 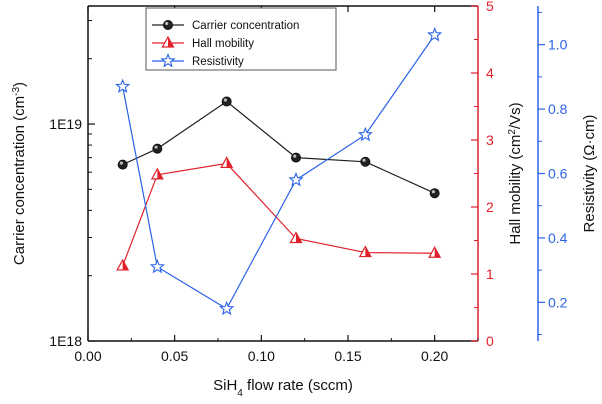 What do you see at coordinates (589, 174) in the screenshot?
I see `y-right2-axis-title: Resistivity (Ω·cm)` at bounding box center [589, 174].